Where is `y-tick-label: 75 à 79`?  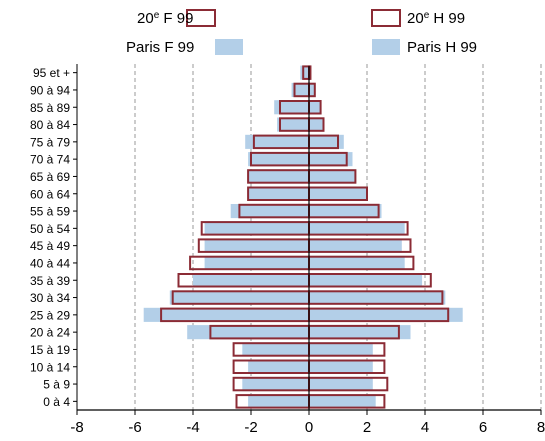 y-tick-label: 75 à 79 is located at coordinates (50, 142).